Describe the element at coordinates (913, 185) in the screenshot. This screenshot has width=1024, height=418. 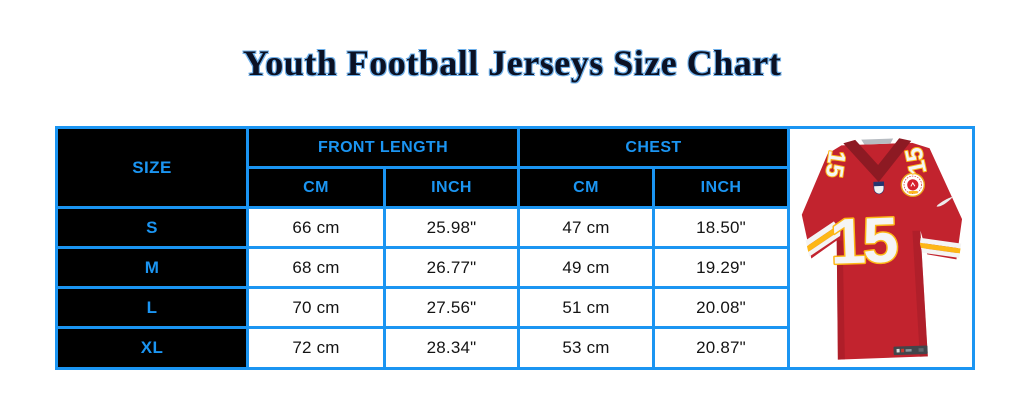
I see `team-patch-icon` at that location.